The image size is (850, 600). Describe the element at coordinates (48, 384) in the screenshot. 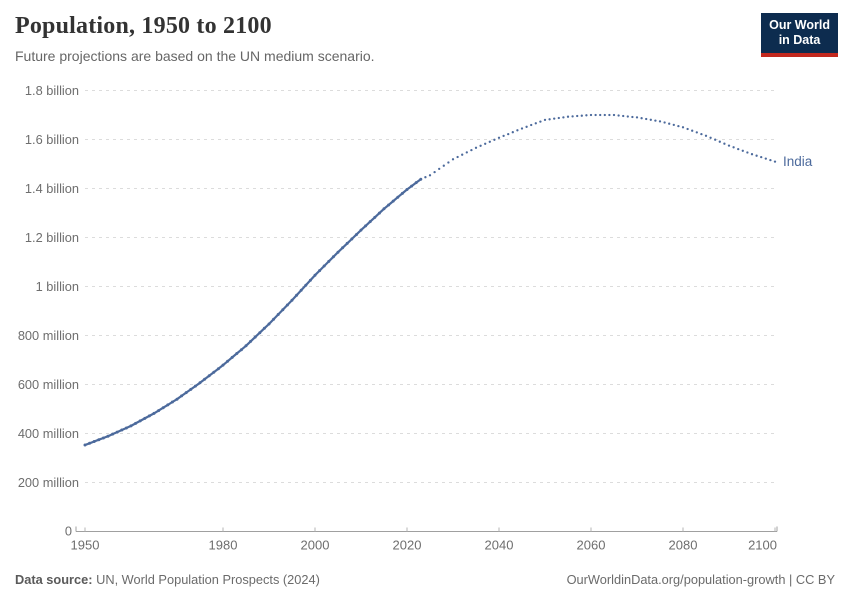

I see `y-tick-label: 600 million` at that location.